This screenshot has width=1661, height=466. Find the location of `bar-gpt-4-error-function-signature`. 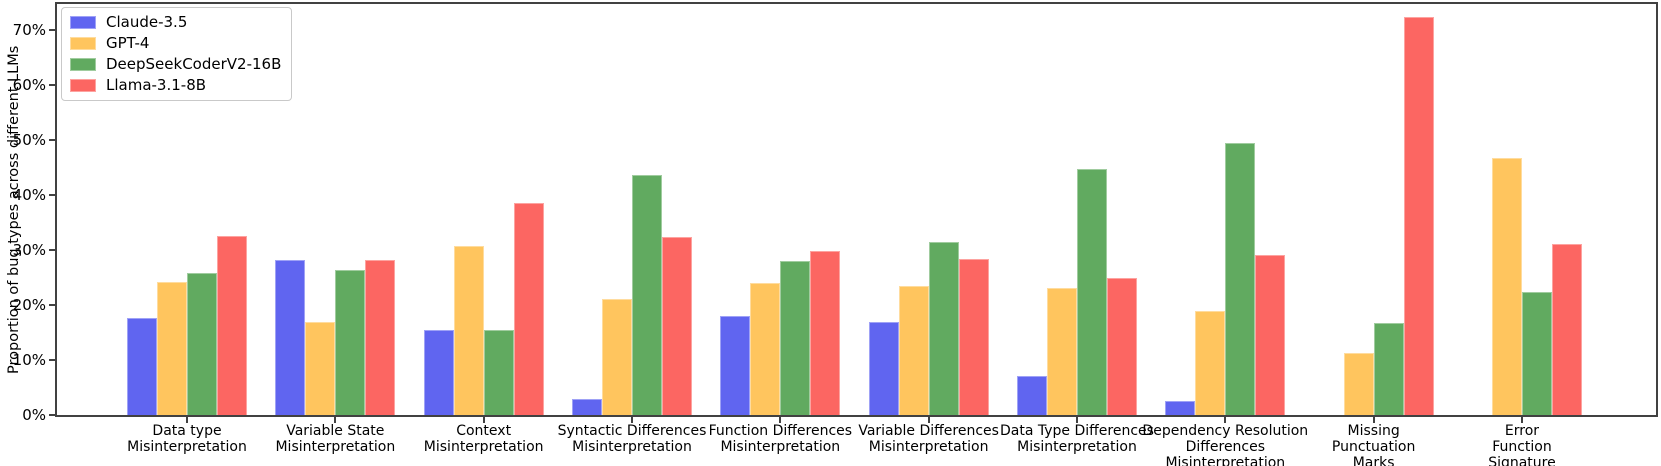

bar-gpt-4-error-function-signature is located at coordinates (1506, 286).